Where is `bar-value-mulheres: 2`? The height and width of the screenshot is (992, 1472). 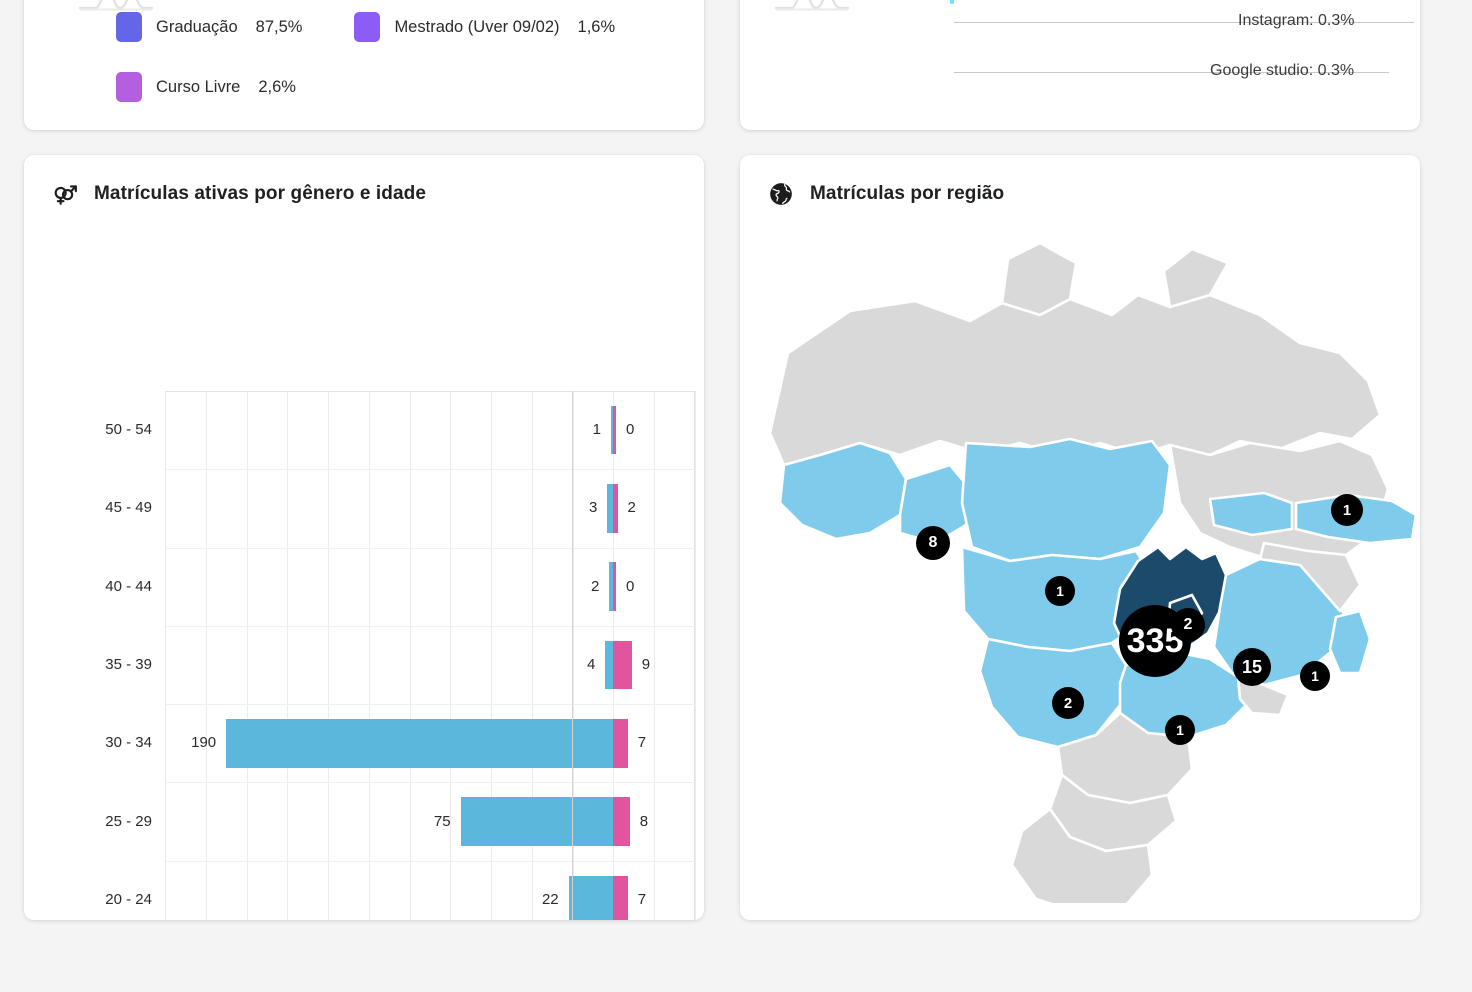
bar-value-mulheres: 2 is located at coordinates (631, 508).